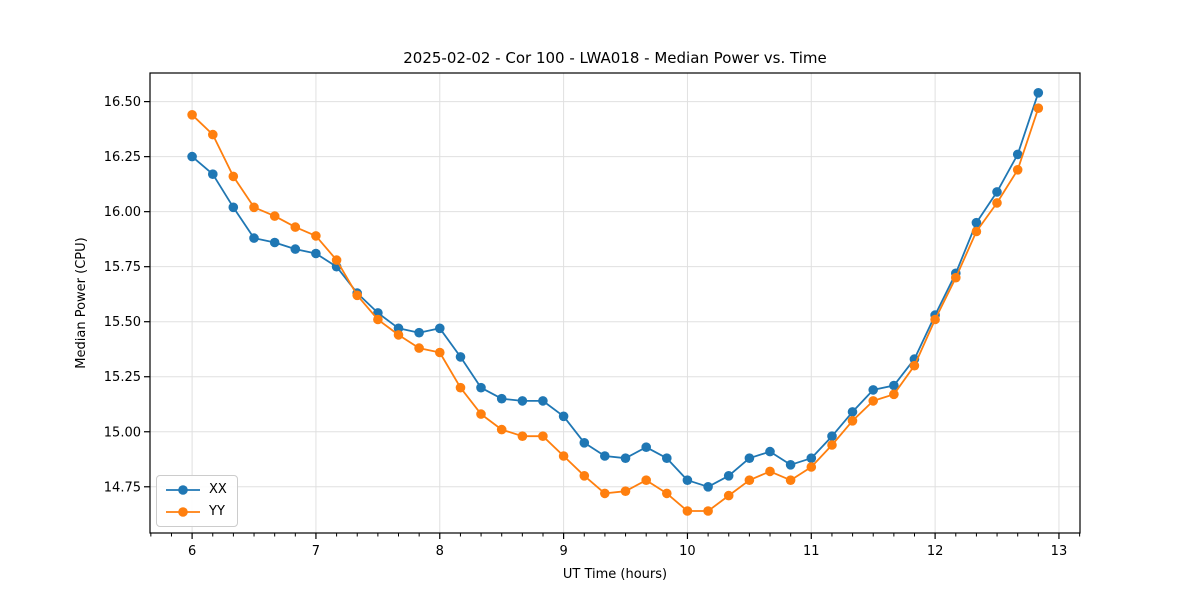  I want to click on x-tick-label: 9, so click(563, 551).